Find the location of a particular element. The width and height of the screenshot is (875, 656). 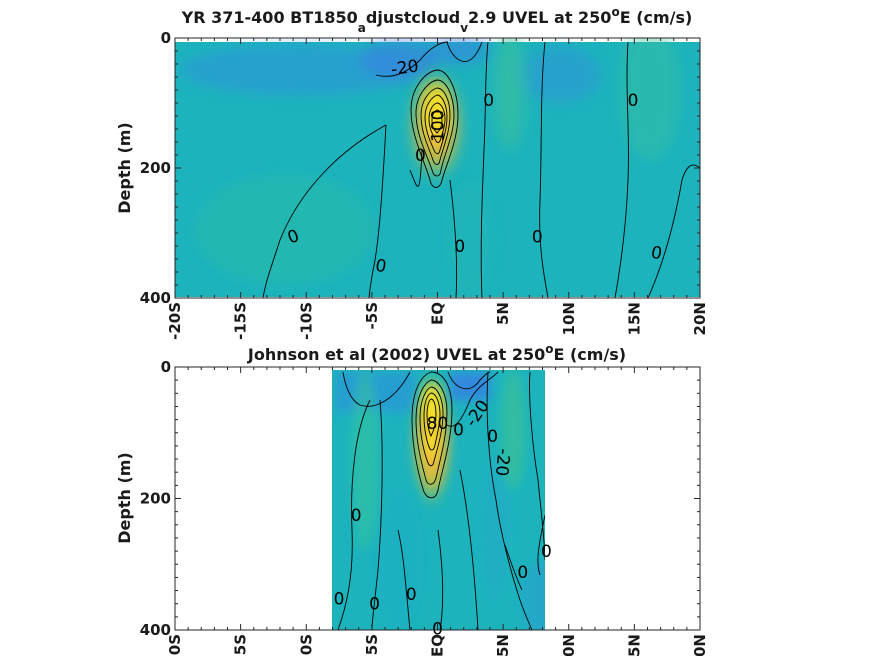

contour-label: 100 is located at coordinates (439, 126).